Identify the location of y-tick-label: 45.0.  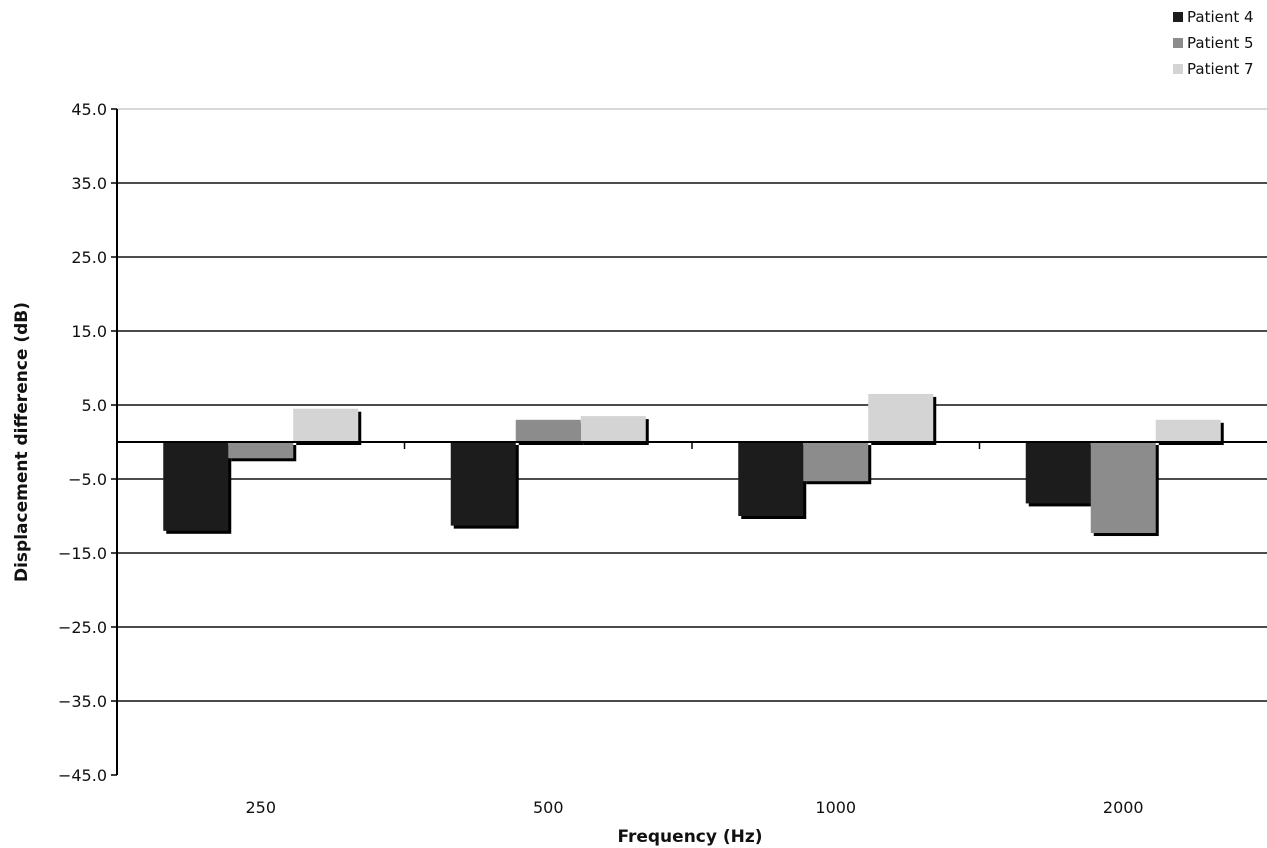
(89, 109).